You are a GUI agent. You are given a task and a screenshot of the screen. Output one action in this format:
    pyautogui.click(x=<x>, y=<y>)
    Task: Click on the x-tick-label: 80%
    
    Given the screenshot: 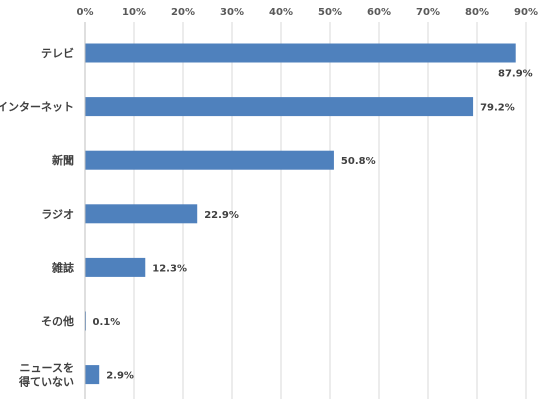 What is the action you would take?
    pyautogui.click(x=477, y=12)
    